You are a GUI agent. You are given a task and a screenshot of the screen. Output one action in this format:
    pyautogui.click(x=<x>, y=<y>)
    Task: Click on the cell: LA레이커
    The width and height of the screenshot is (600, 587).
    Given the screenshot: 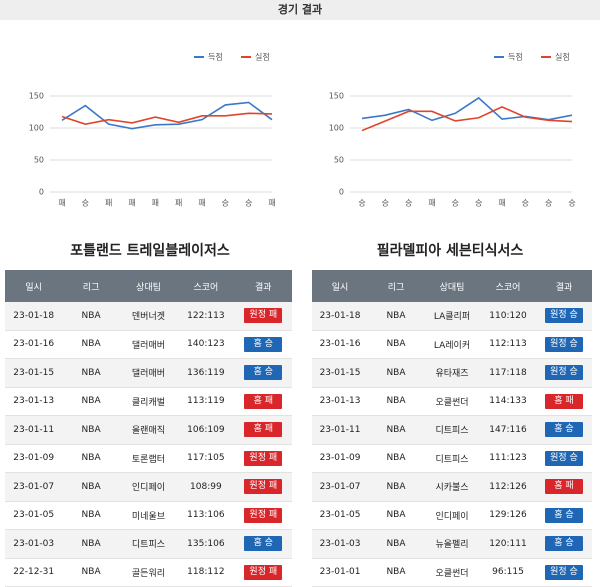 What is the action you would take?
    pyautogui.click(x=452, y=344)
    